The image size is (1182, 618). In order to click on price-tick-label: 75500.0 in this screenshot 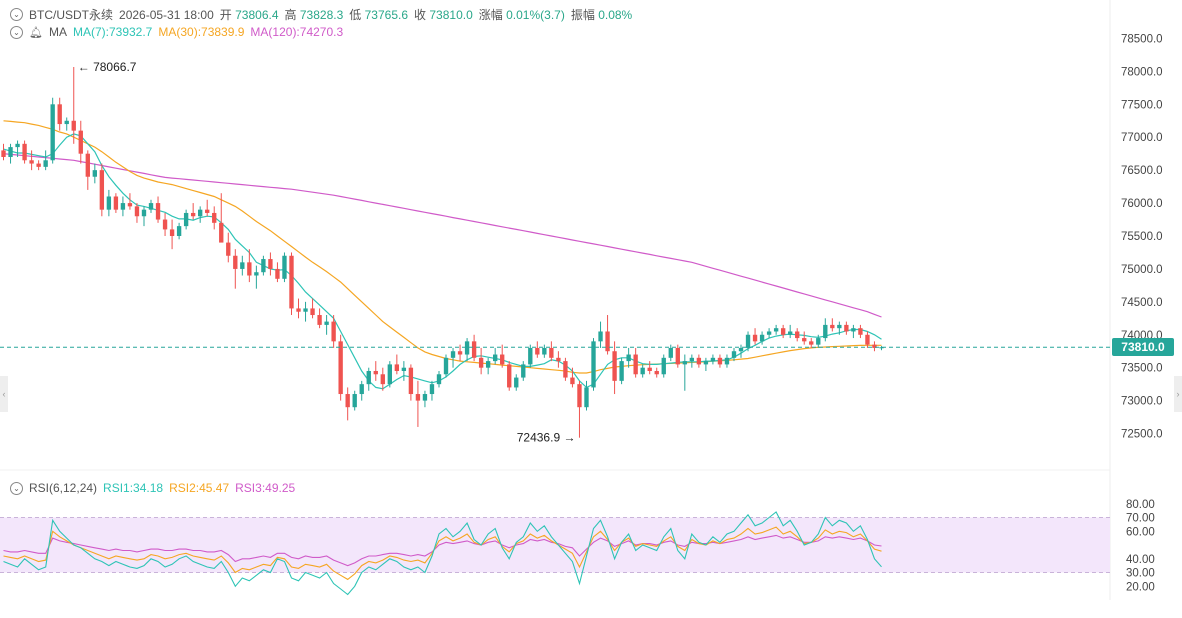, I will do `click(1142, 237)`.